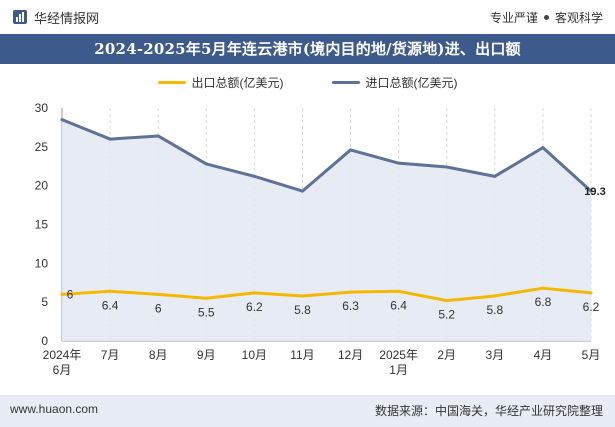 The width and height of the screenshot is (615, 427). What do you see at coordinates (237, 82) in the screenshot?
I see `legend-label-export: 出口总额(亿美元)` at bounding box center [237, 82].